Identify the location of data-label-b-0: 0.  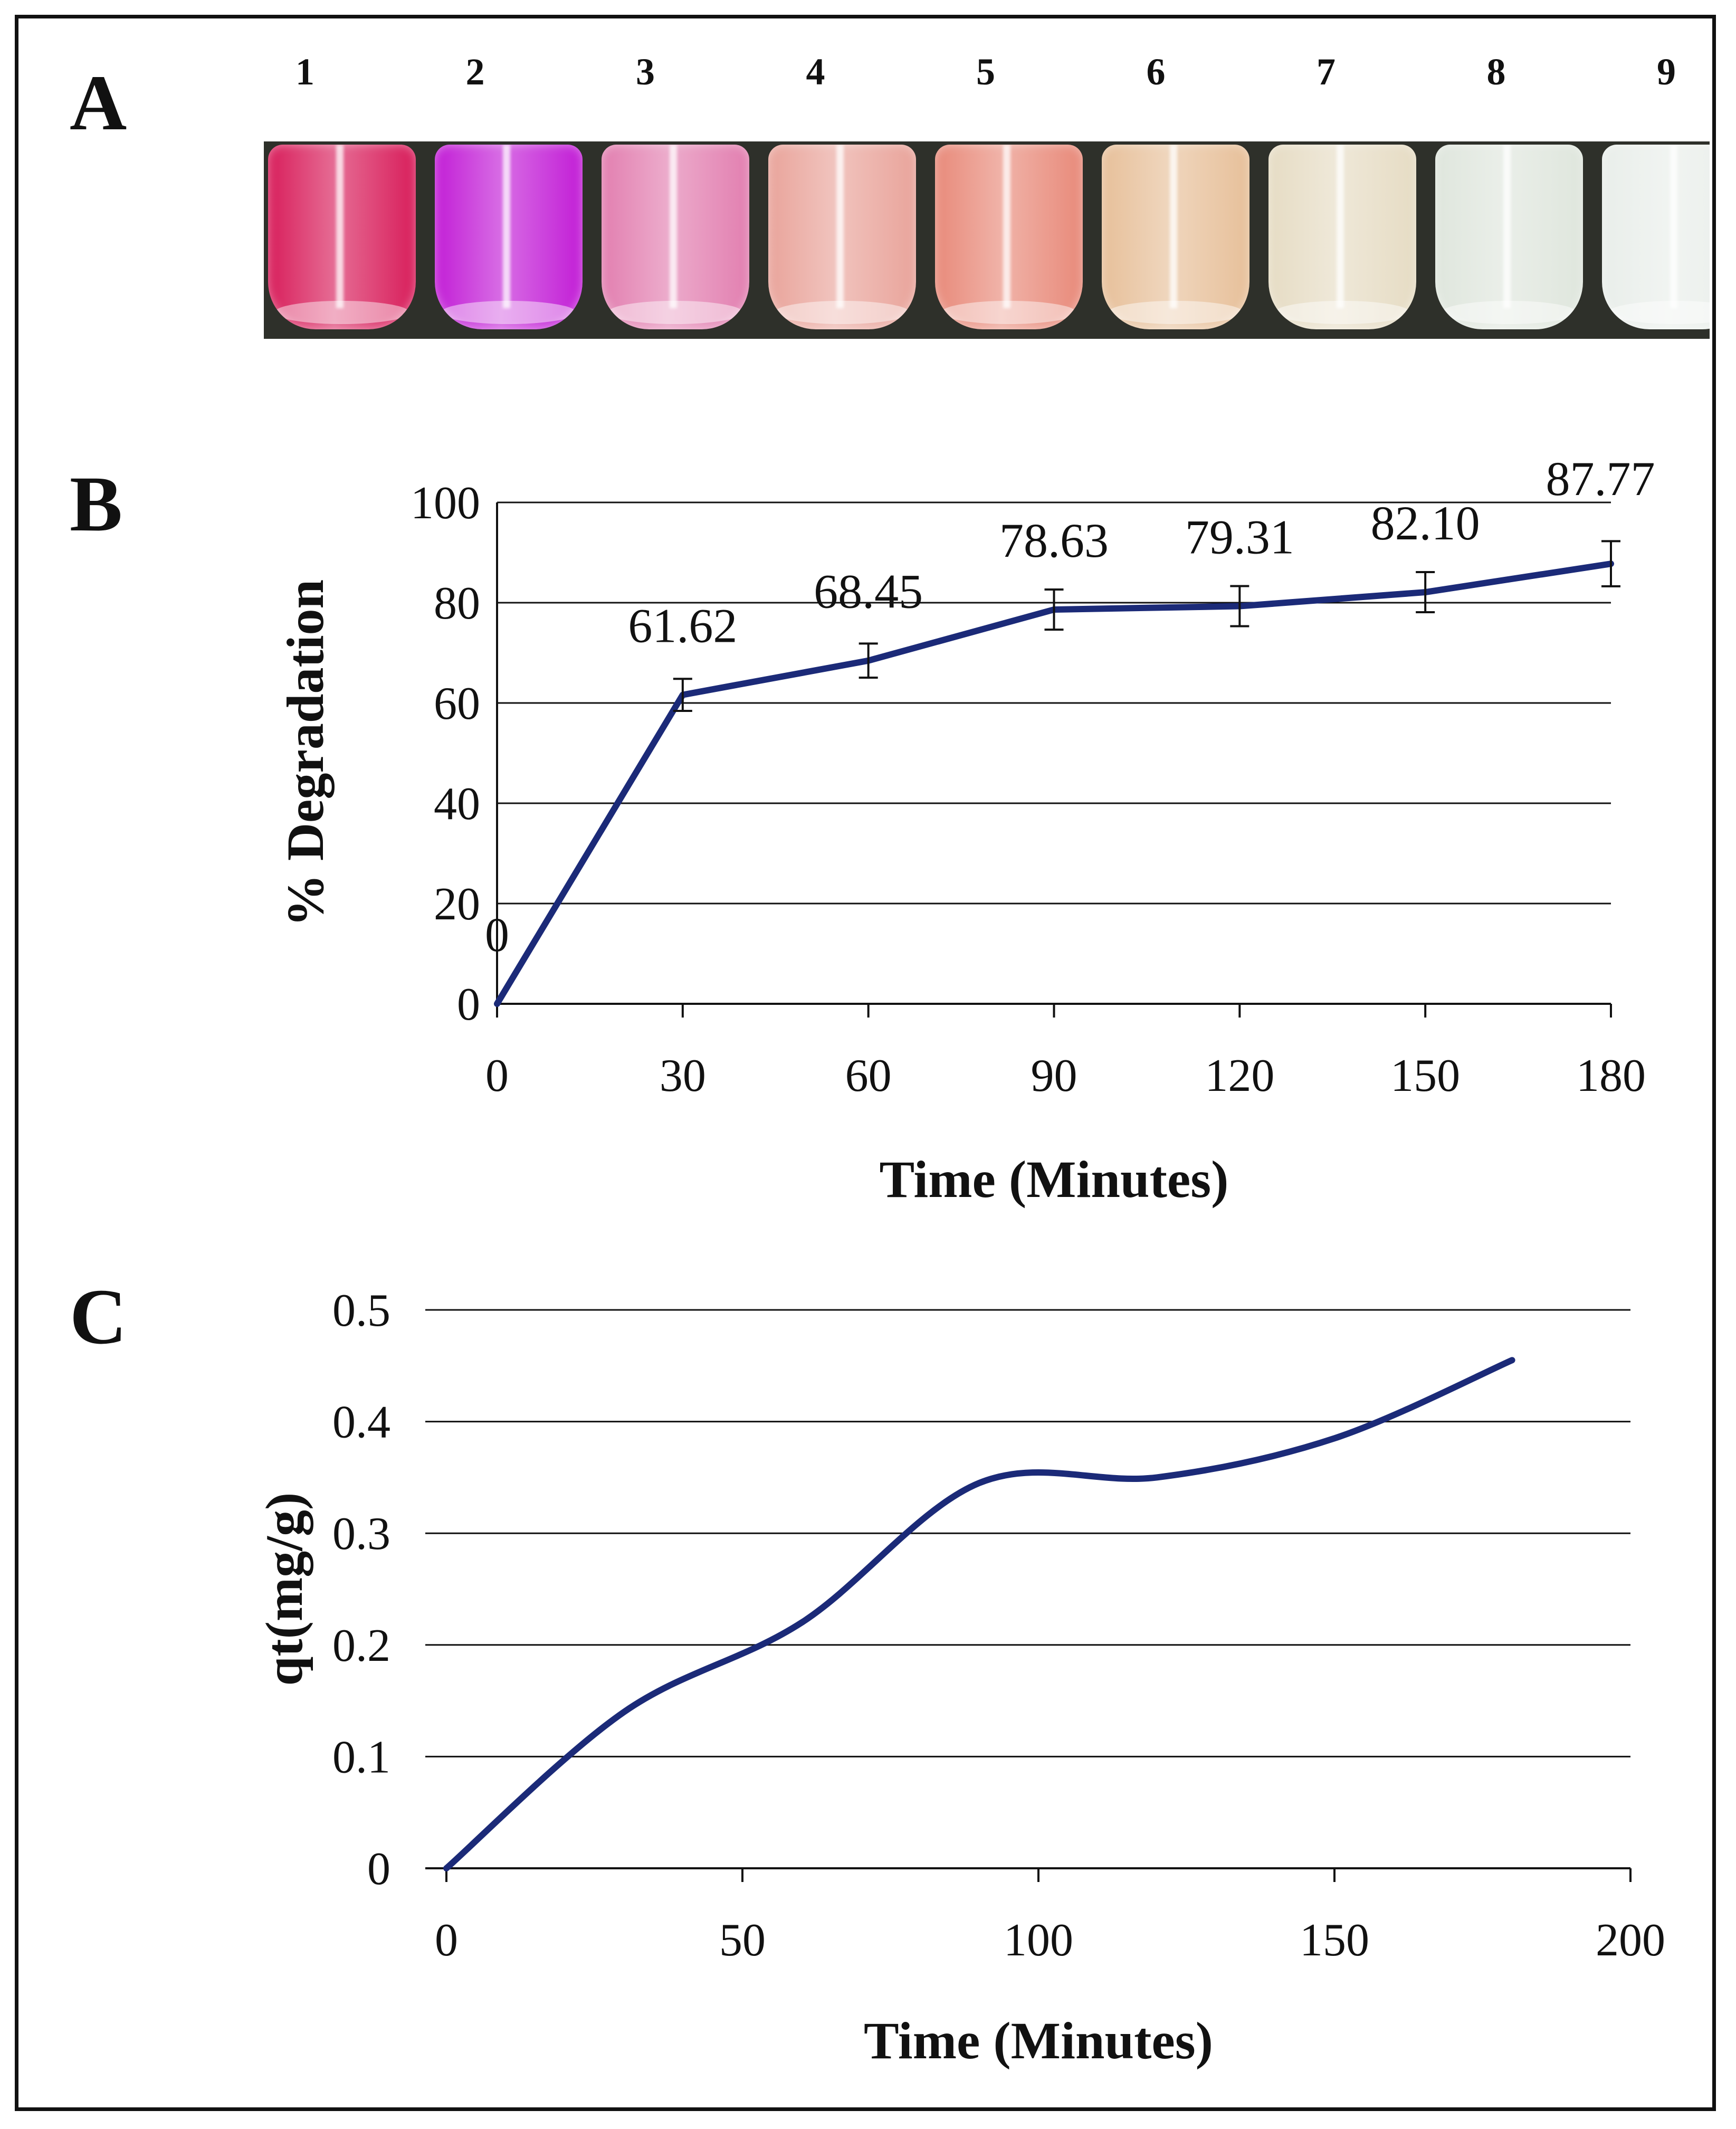
(497, 935).